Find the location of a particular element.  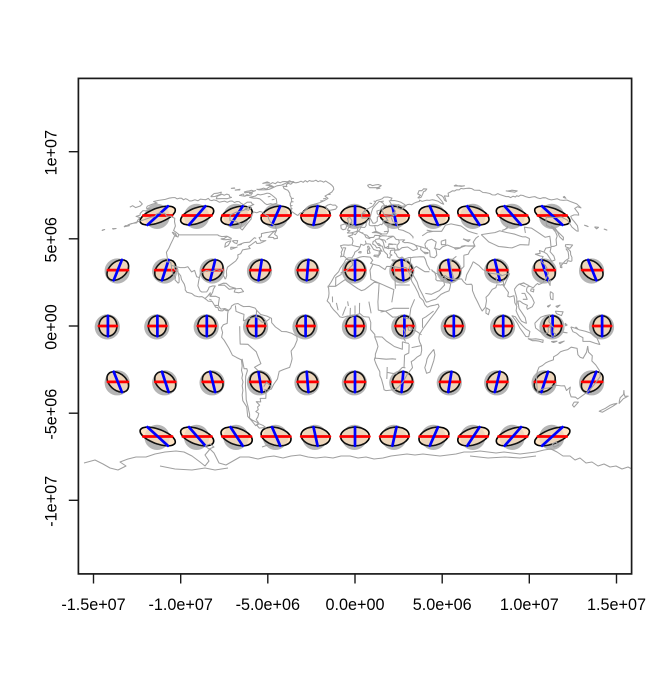

svg-text: 1.5e+07 is located at coordinates (616, 605).